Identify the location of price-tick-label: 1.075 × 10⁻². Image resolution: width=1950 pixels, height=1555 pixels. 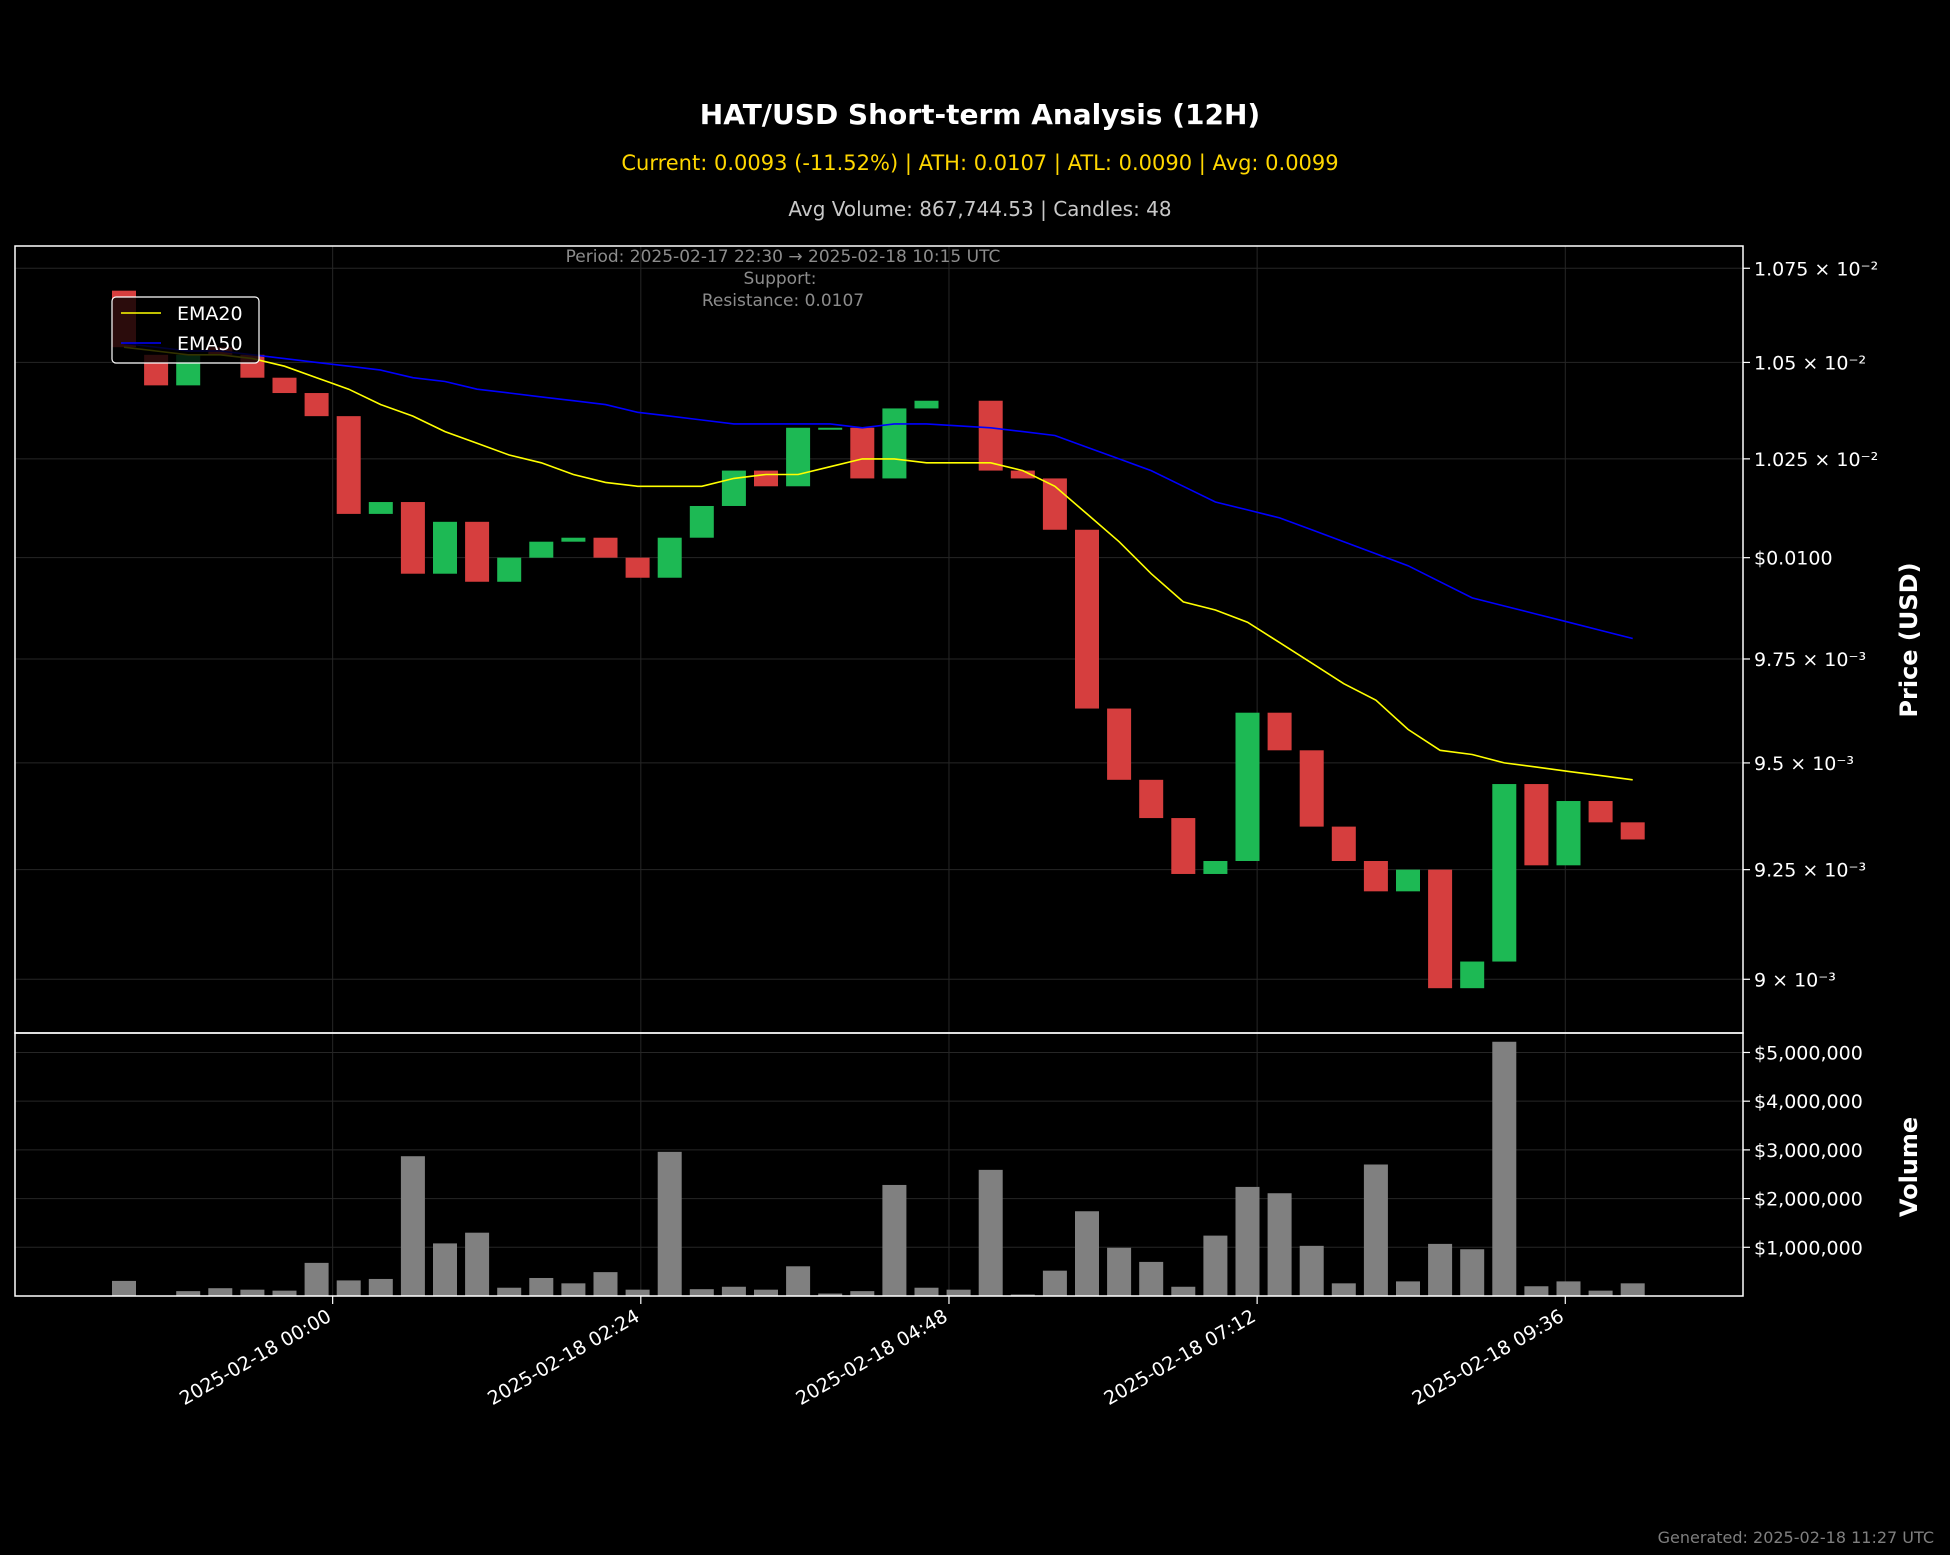
(1816, 269).